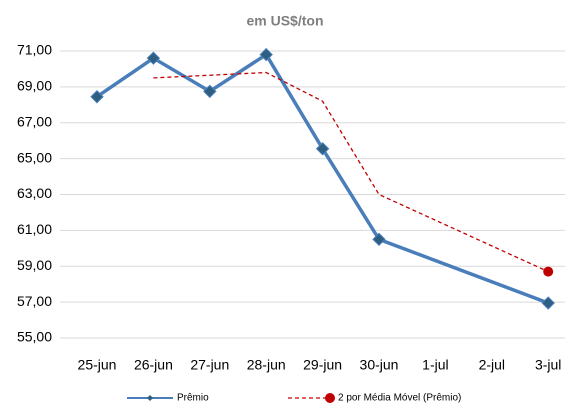 This screenshot has width=573, height=405. I want to click on x-tick-label: 28-jun, so click(266, 365).